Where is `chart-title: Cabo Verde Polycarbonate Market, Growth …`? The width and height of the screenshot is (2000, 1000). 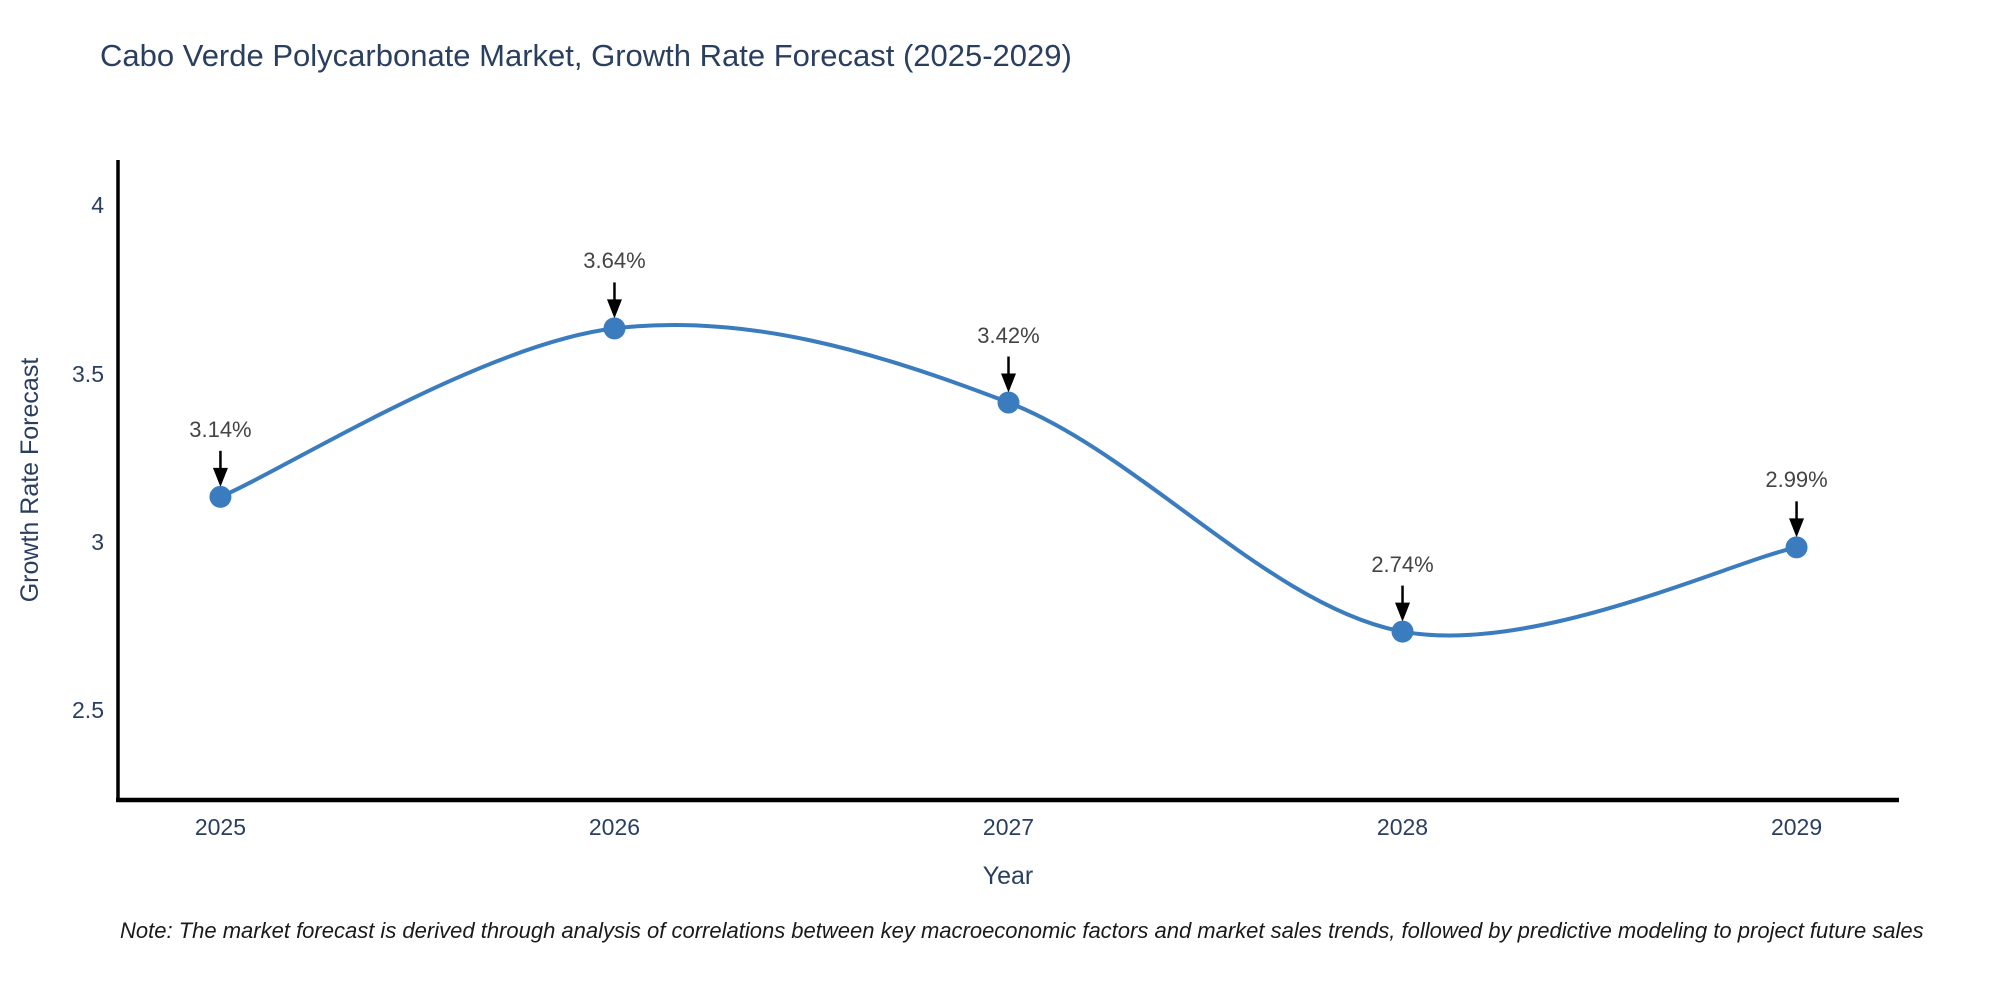 chart-title: Cabo Verde Polycarbonate Market, Growth … is located at coordinates (586, 55).